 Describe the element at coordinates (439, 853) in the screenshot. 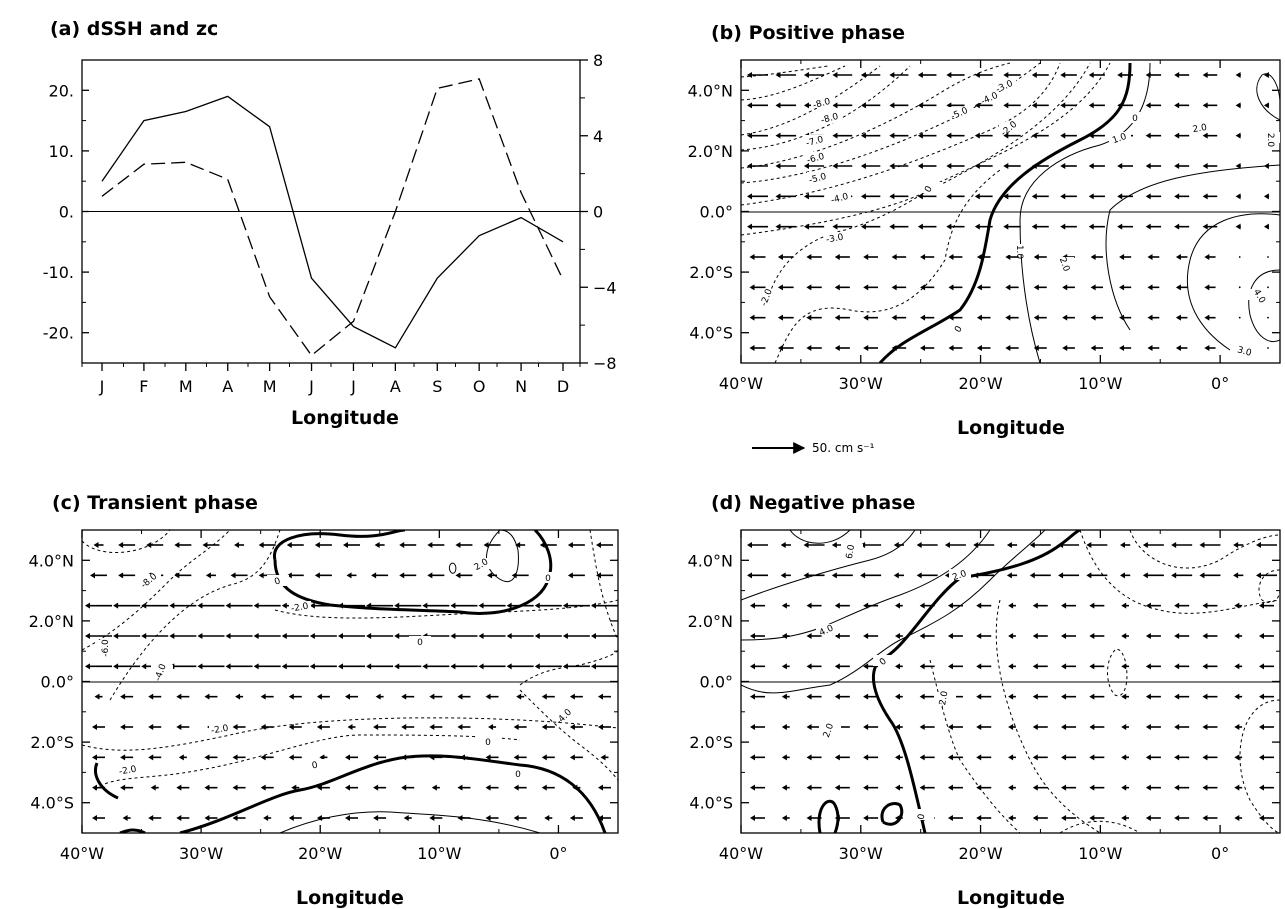

I see `x-tick-label: 10°W` at that location.